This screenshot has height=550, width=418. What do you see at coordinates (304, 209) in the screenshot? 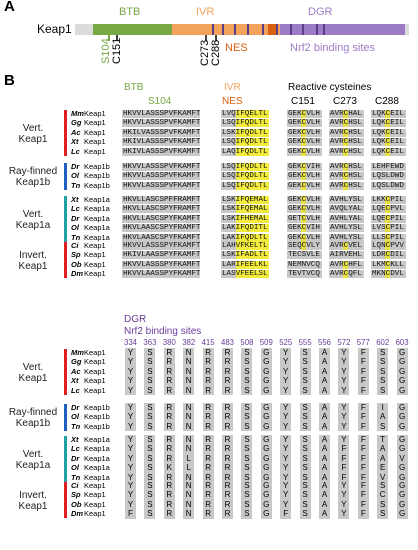
I see `c151-seq: GEKCVLH` at bounding box center [304, 209].